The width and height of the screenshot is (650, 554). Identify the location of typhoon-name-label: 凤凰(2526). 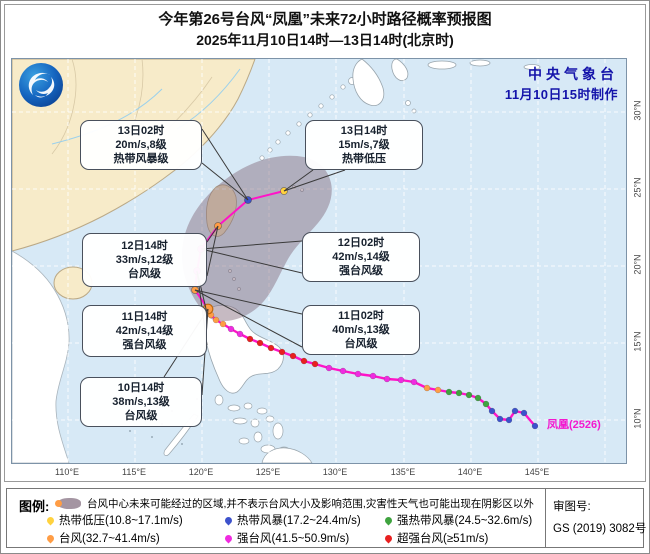
(574, 425).